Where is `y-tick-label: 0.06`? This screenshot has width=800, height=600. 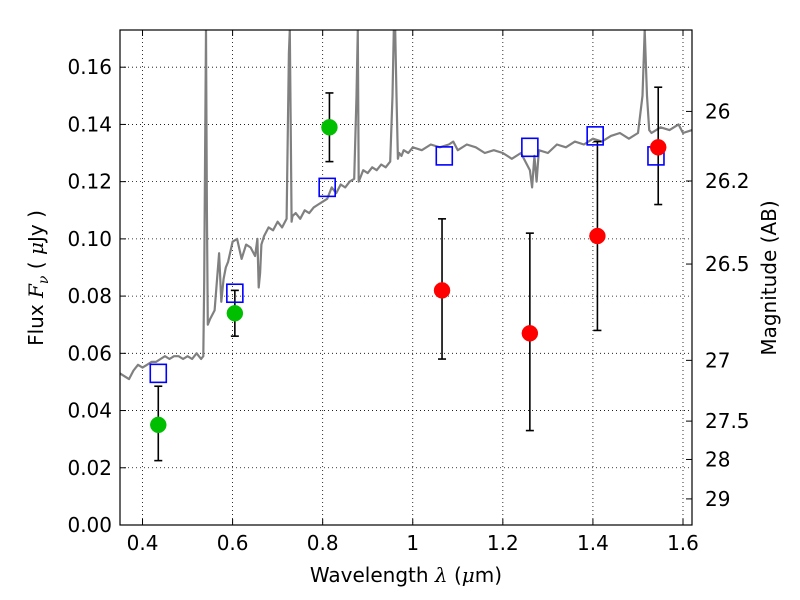
y-tick-label: 0.06 is located at coordinates (89, 353).